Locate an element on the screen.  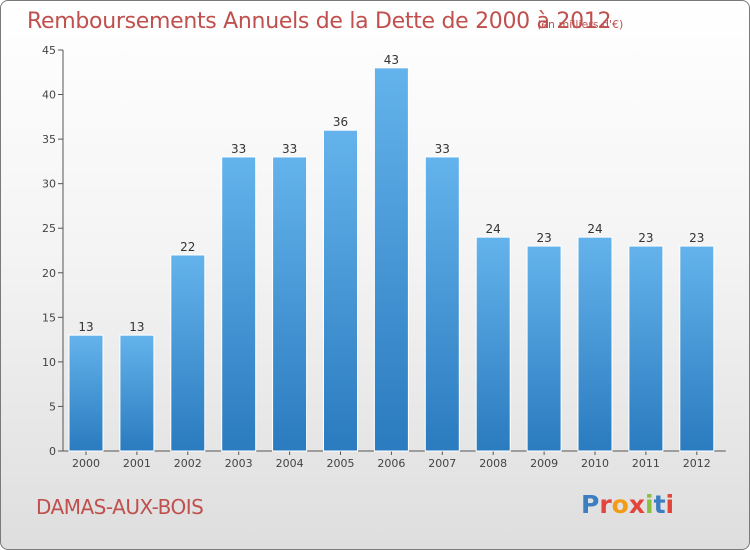
logo-letter: t is located at coordinates (659, 504).